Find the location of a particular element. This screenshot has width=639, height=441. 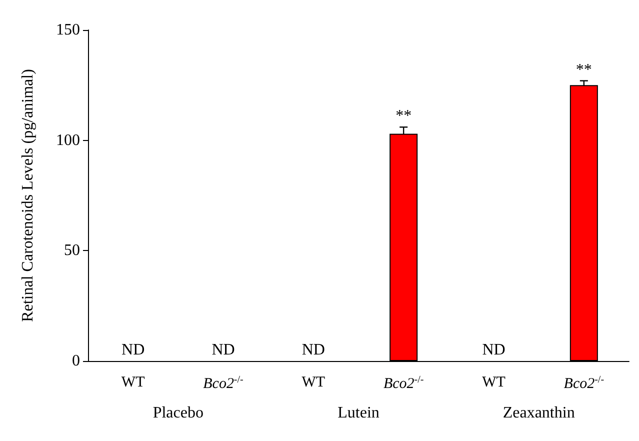

y-tick-label: 0 is located at coordinates (76, 361).